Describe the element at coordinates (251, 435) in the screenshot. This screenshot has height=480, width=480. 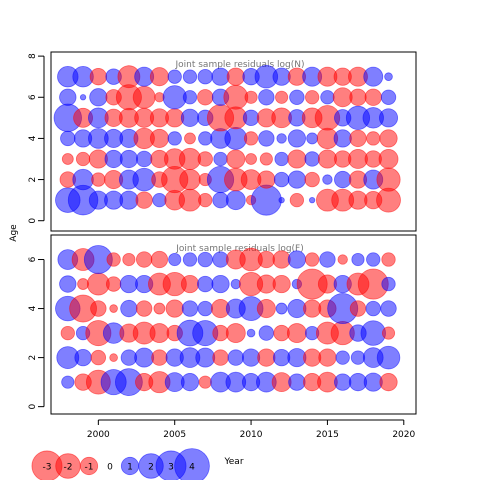
I see `x-tick-label: 2010` at that location.